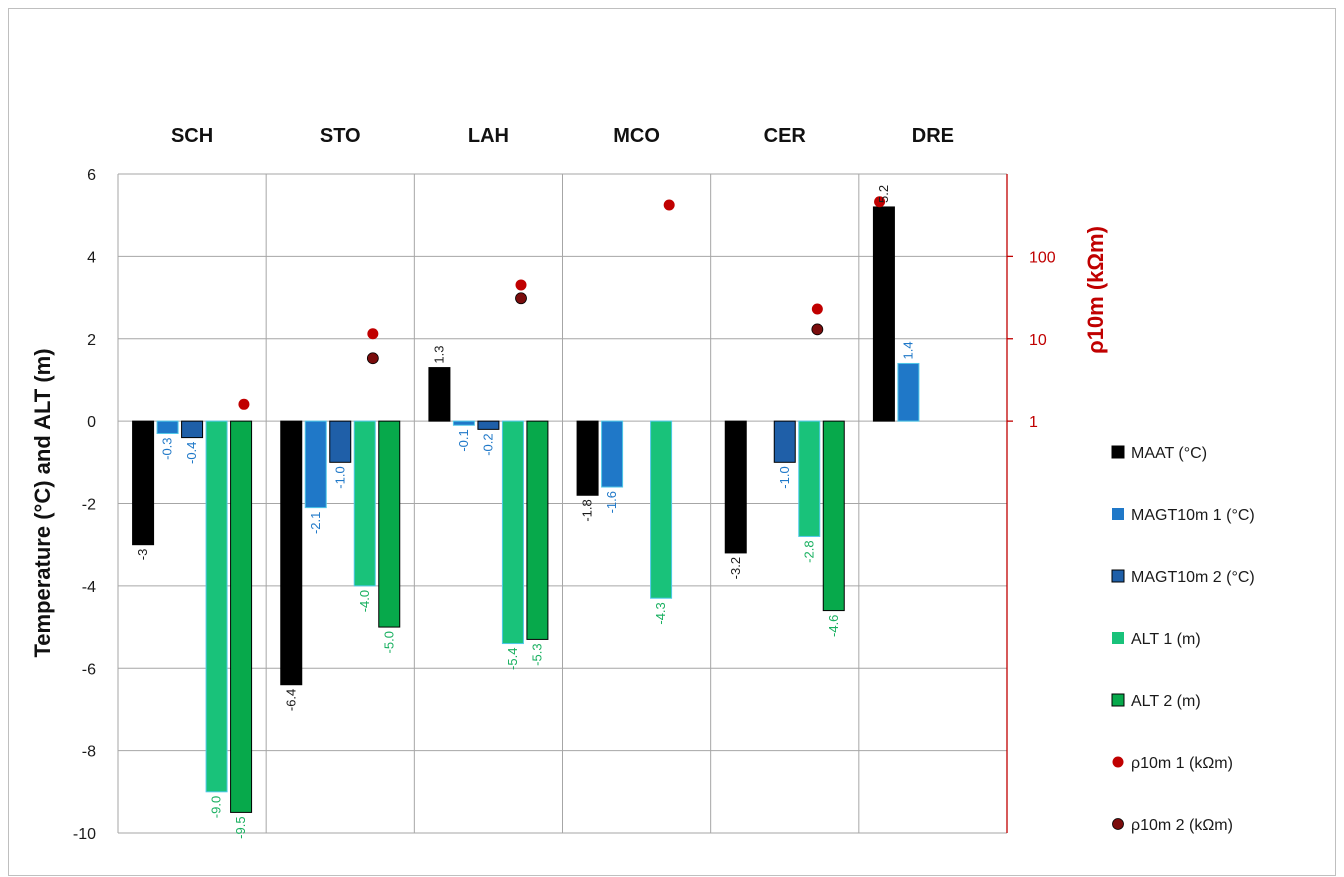  Describe the element at coordinates (587, 510) in the screenshot. I see `data-label-maat: -1.8` at that location.